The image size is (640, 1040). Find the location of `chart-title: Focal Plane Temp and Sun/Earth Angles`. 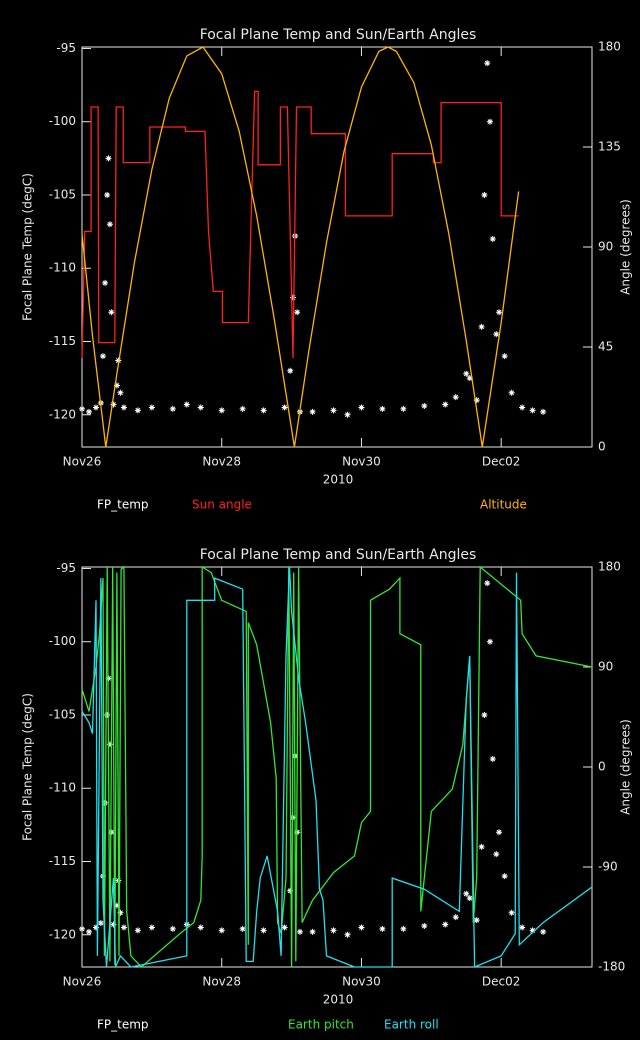

chart-title: Focal Plane Temp and Sun/Earth Angles is located at coordinates (338, 35).